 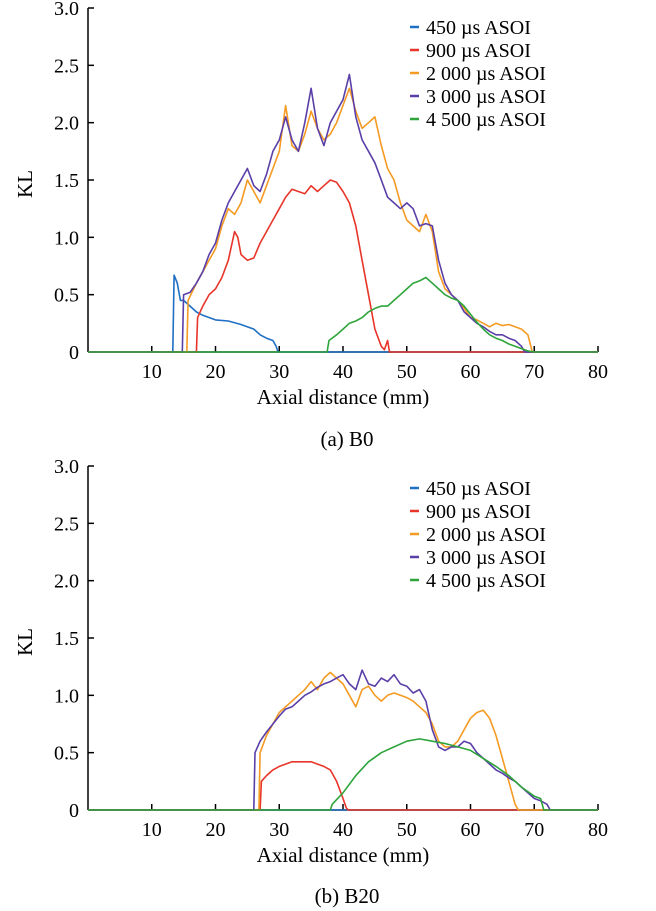 I want to click on panel-caption: (b) B20, so click(x=347, y=896).